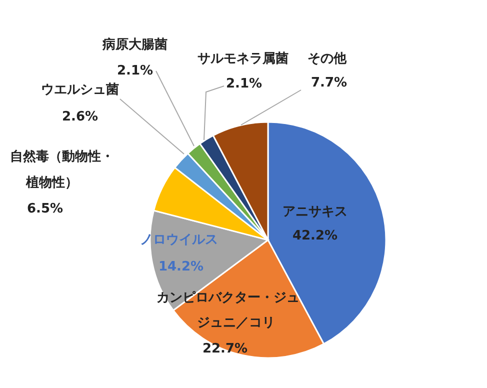 This screenshot has width=487, height=388. What do you see at coordinates (315, 212) in the screenshot?
I see `slice-label: アニサキス` at bounding box center [315, 212].